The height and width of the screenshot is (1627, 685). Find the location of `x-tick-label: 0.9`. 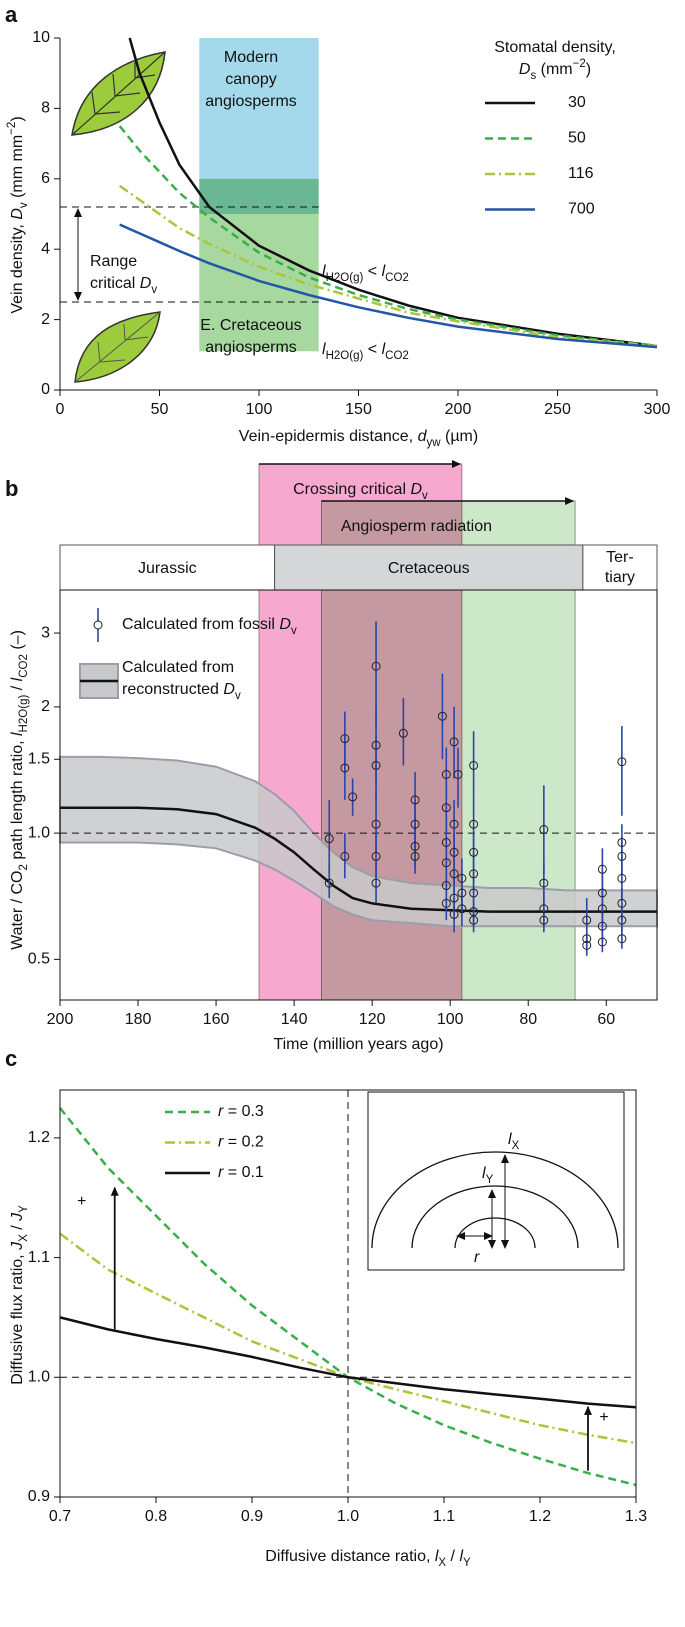

x-tick-label: 0.9 is located at coordinates (252, 1516).